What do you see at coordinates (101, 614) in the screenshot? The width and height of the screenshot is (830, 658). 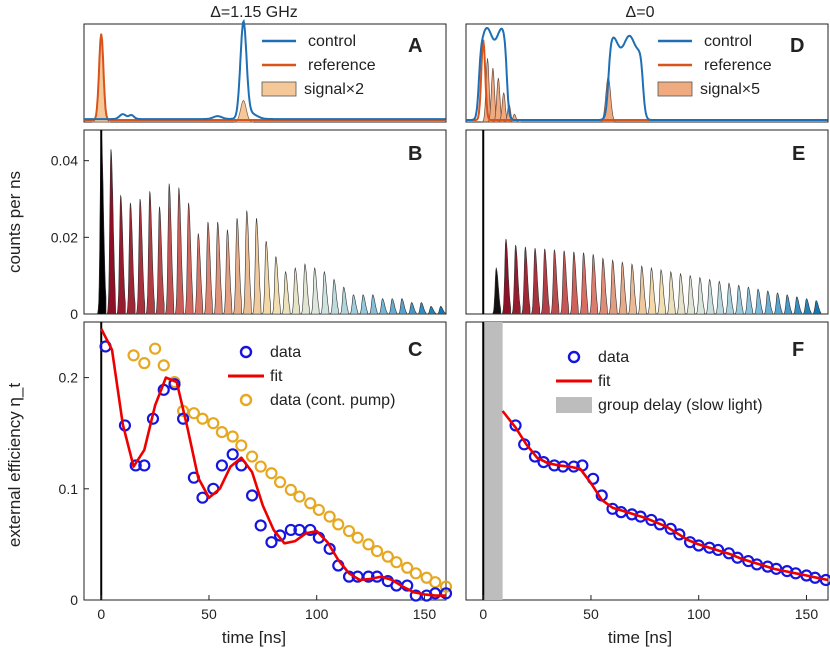 I see `panel-C-xtick-label-1: 0` at bounding box center [101, 614].